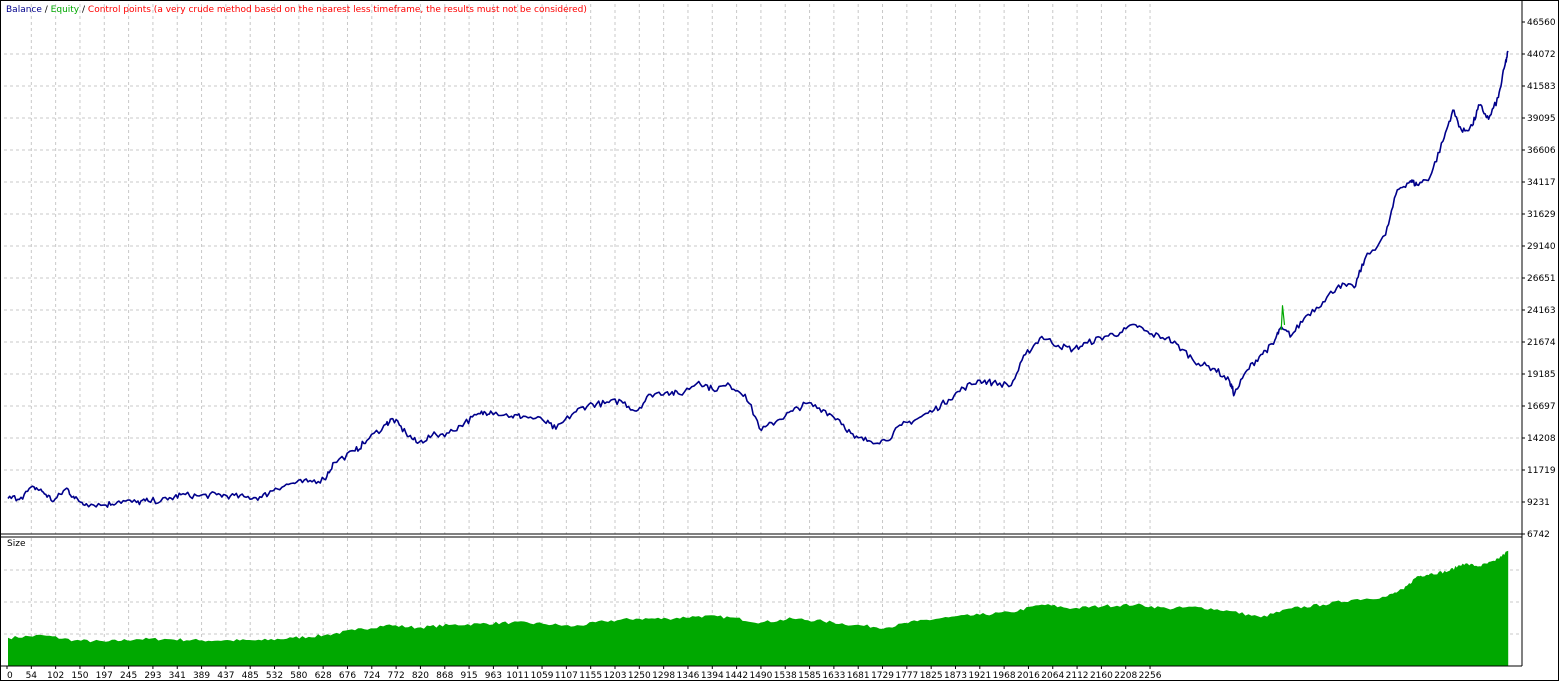 The image size is (1559, 685). I want to click on x-tick-label: 389, so click(201, 676).